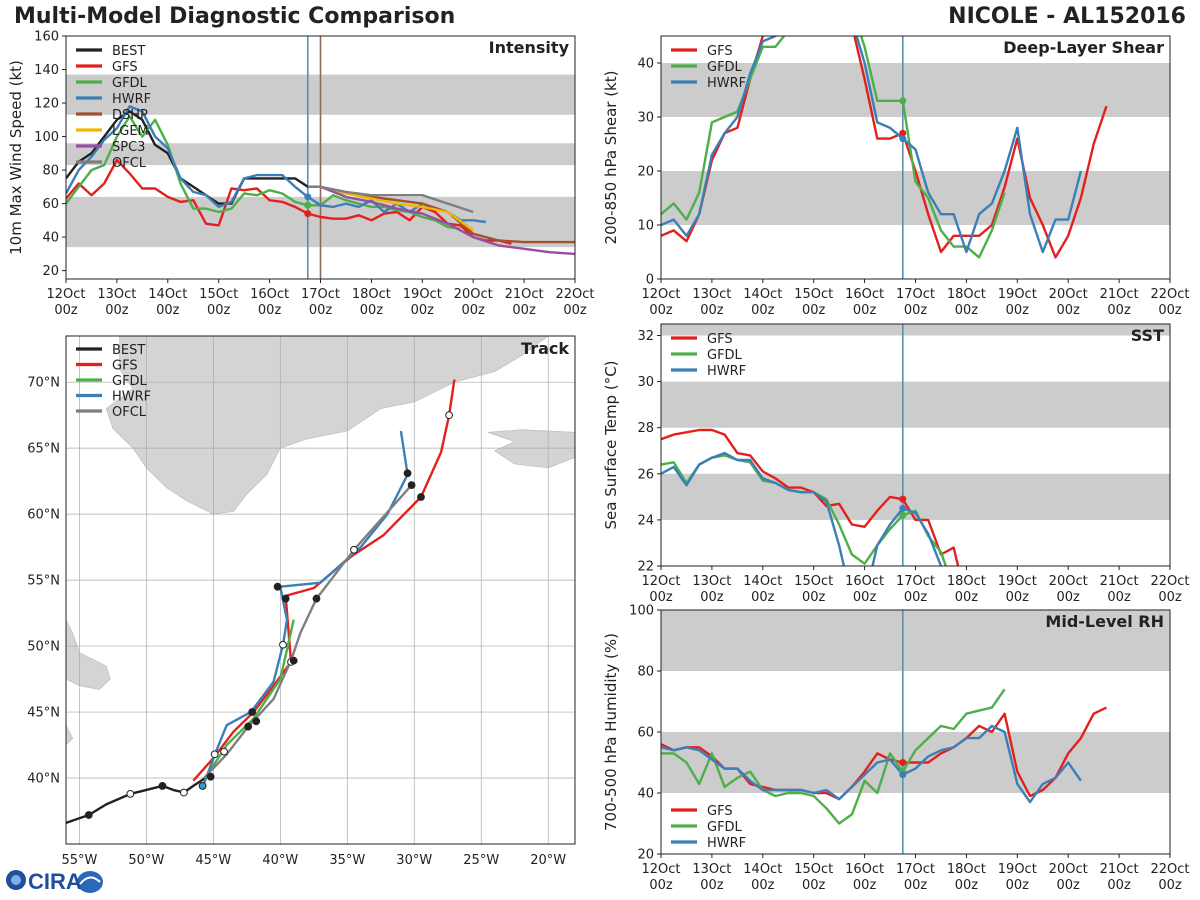 This screenshot has width=1200, height=900. I want to click on x-tick-label-date: 20Oct, so click(1068, 581).